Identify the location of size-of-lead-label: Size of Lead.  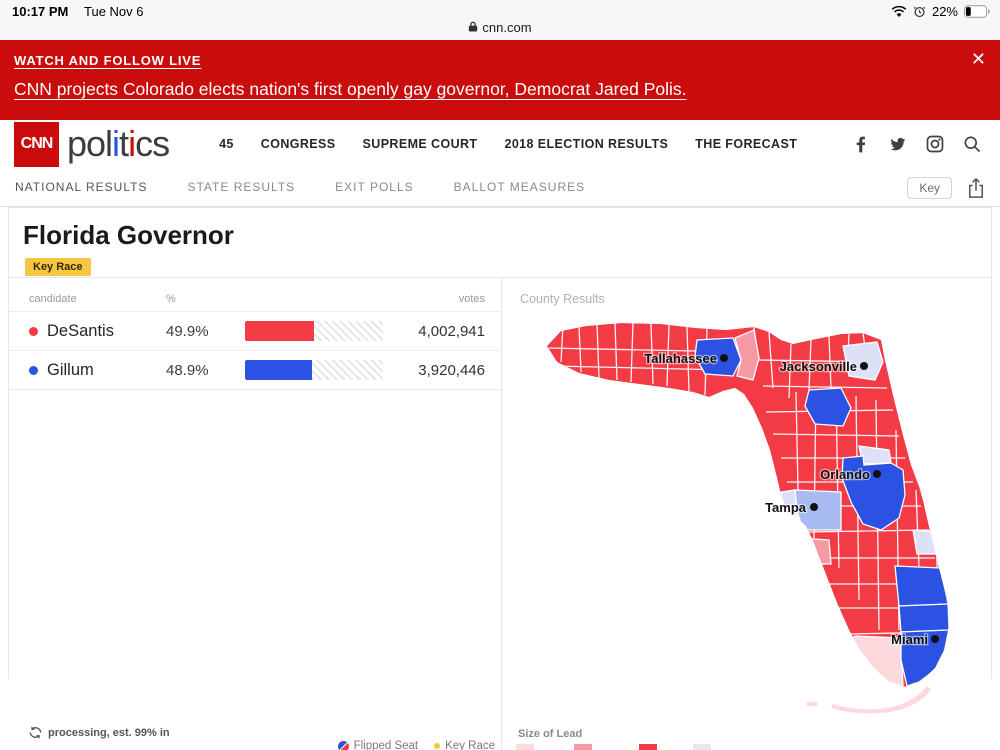
(550, 734).